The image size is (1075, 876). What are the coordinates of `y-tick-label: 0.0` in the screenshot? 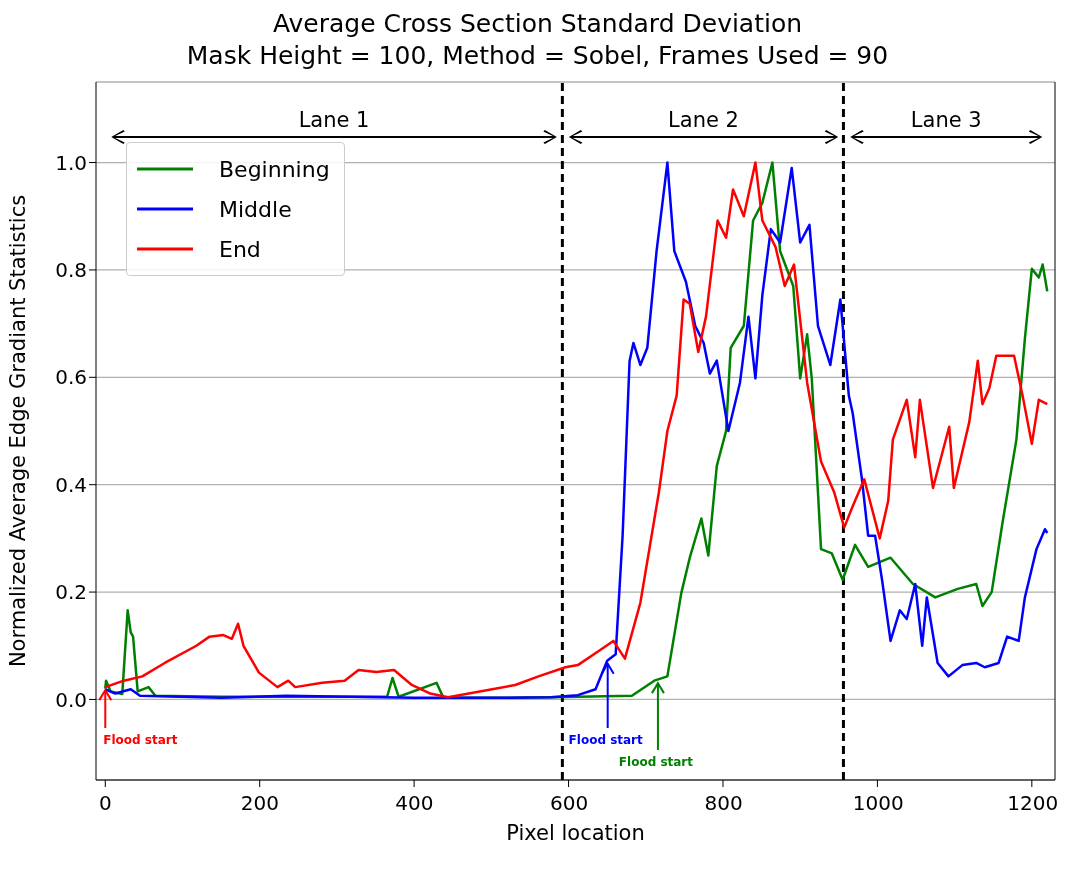 It's located at (71, 699).